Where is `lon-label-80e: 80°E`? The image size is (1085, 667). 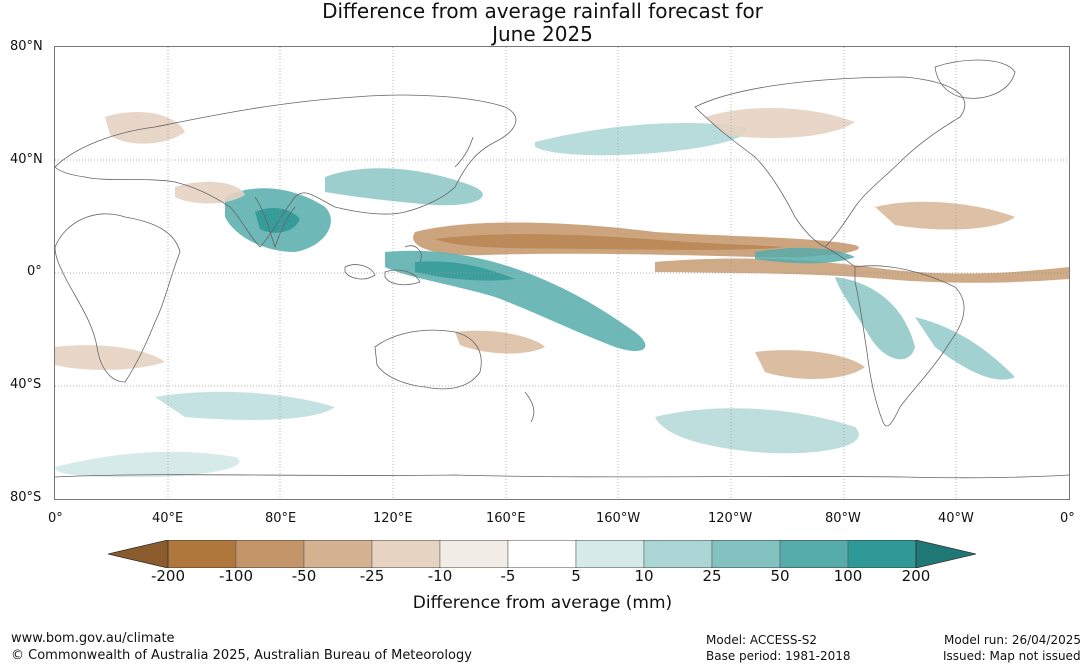 lon-label-80e: 80°E is located at coordinates (281, 518).